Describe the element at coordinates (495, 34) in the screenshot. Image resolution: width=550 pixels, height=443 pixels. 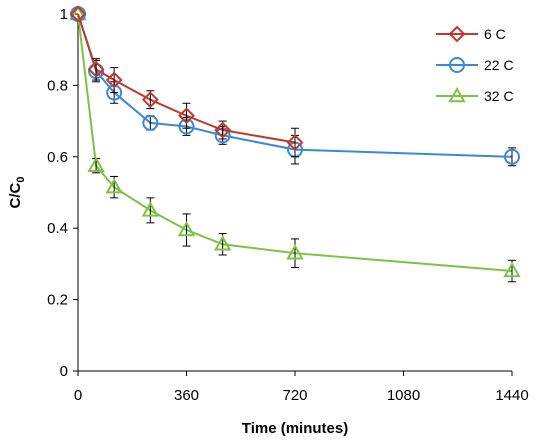
I see `legend-label: 6 C` at that location.